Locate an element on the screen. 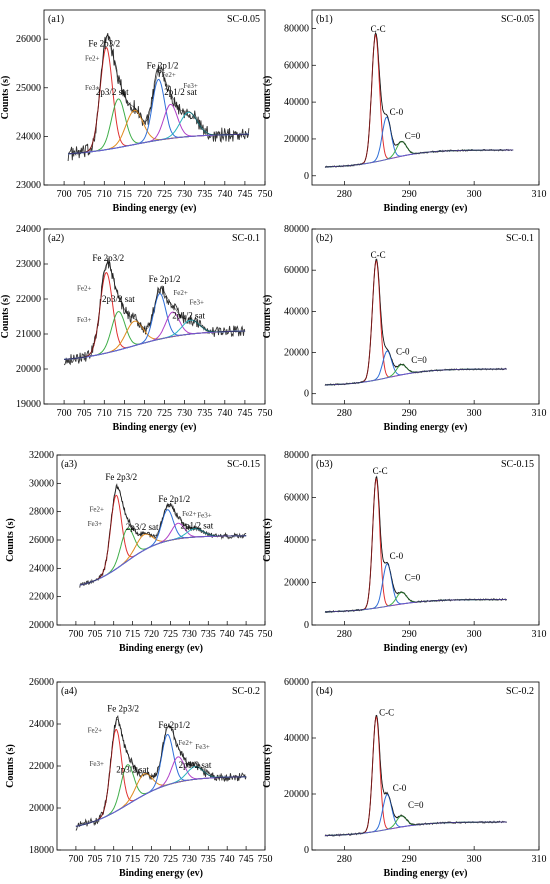  y-tick-label: 18000 is located at coordinates (41, 850).